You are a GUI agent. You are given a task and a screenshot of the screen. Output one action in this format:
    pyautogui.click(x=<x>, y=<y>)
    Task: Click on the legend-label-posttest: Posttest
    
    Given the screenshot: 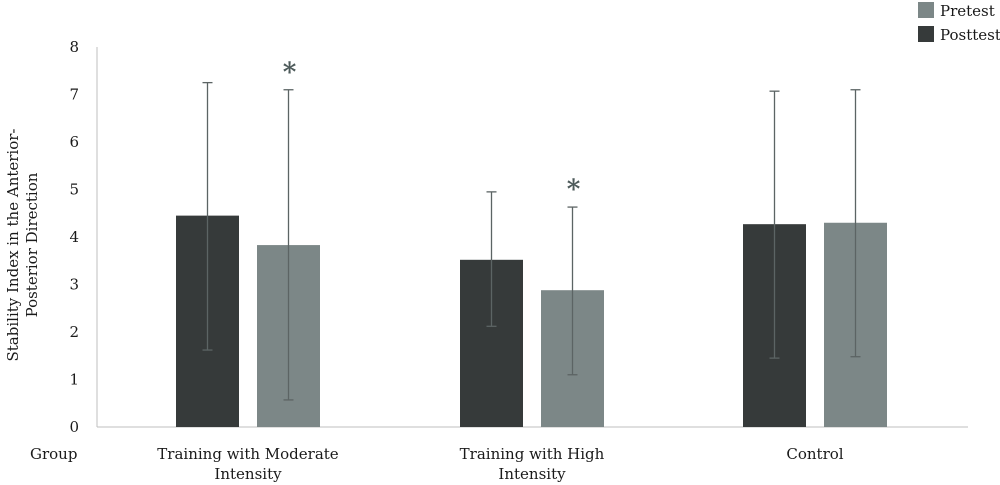 What is the action you would take?
    pyautogui.click(x=970, y=35)
    